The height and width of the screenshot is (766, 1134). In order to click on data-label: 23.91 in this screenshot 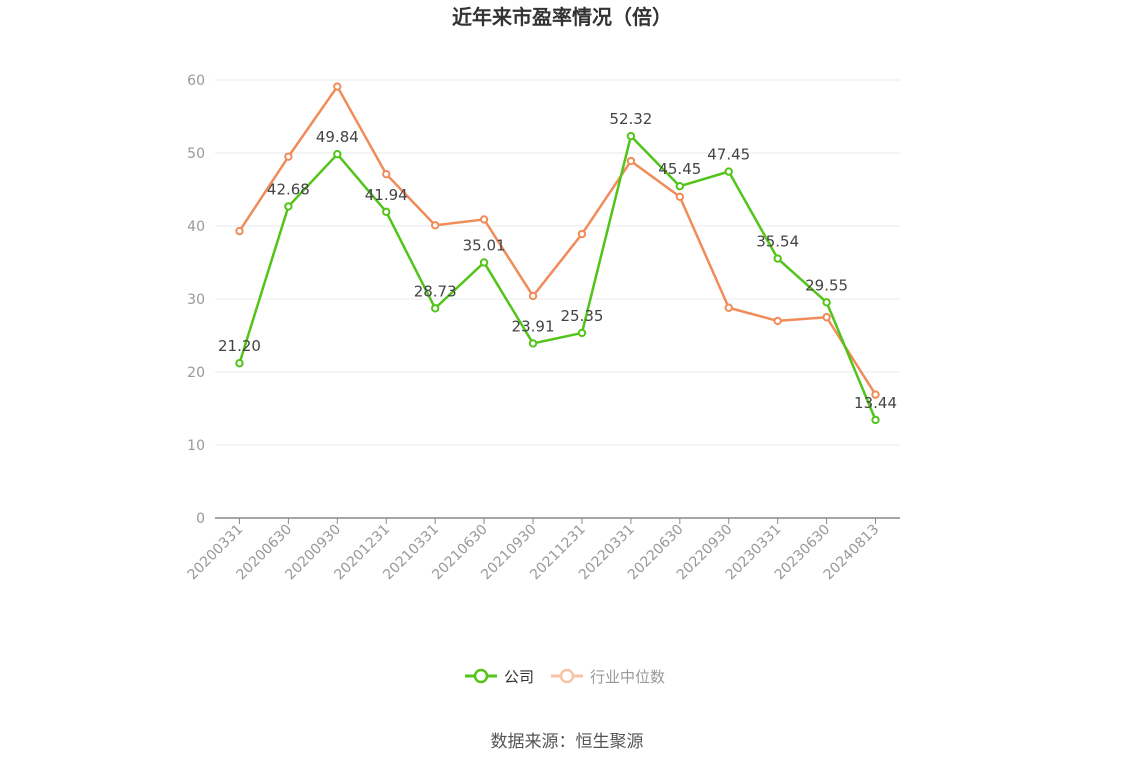, I will do `click(533, 326)`.